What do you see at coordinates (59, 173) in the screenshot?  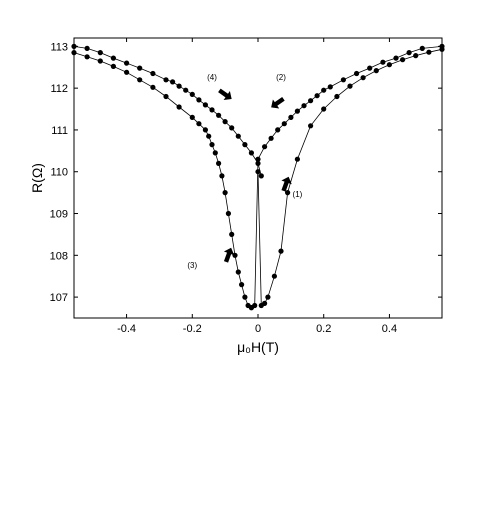 I see `y-tick-label: 110` at bounding box center [59, 173].